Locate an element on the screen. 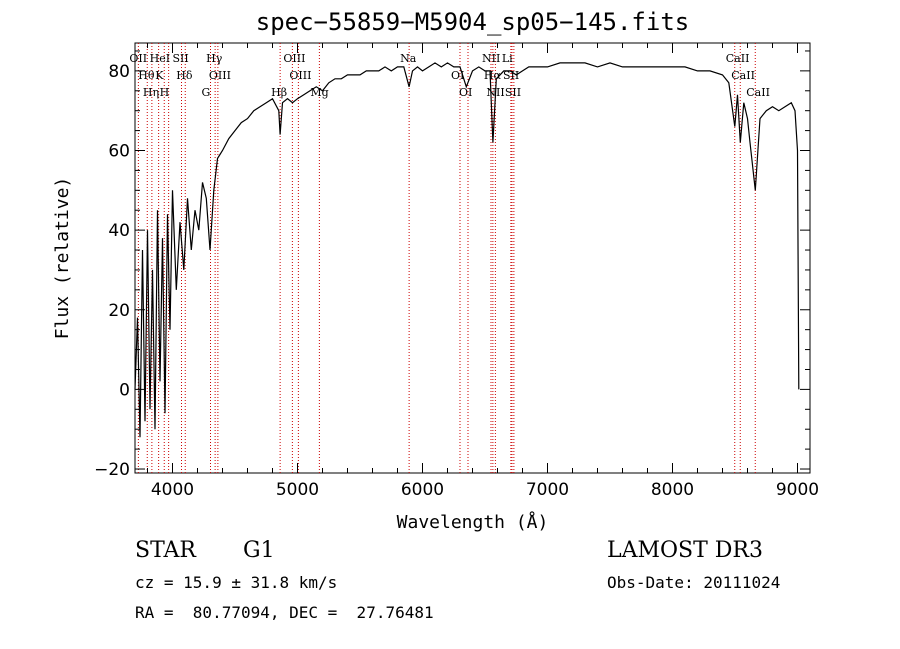 The width and height of the screenshot is (900, 649). y-tick-label: 20 is located at coordinates (119, 311).